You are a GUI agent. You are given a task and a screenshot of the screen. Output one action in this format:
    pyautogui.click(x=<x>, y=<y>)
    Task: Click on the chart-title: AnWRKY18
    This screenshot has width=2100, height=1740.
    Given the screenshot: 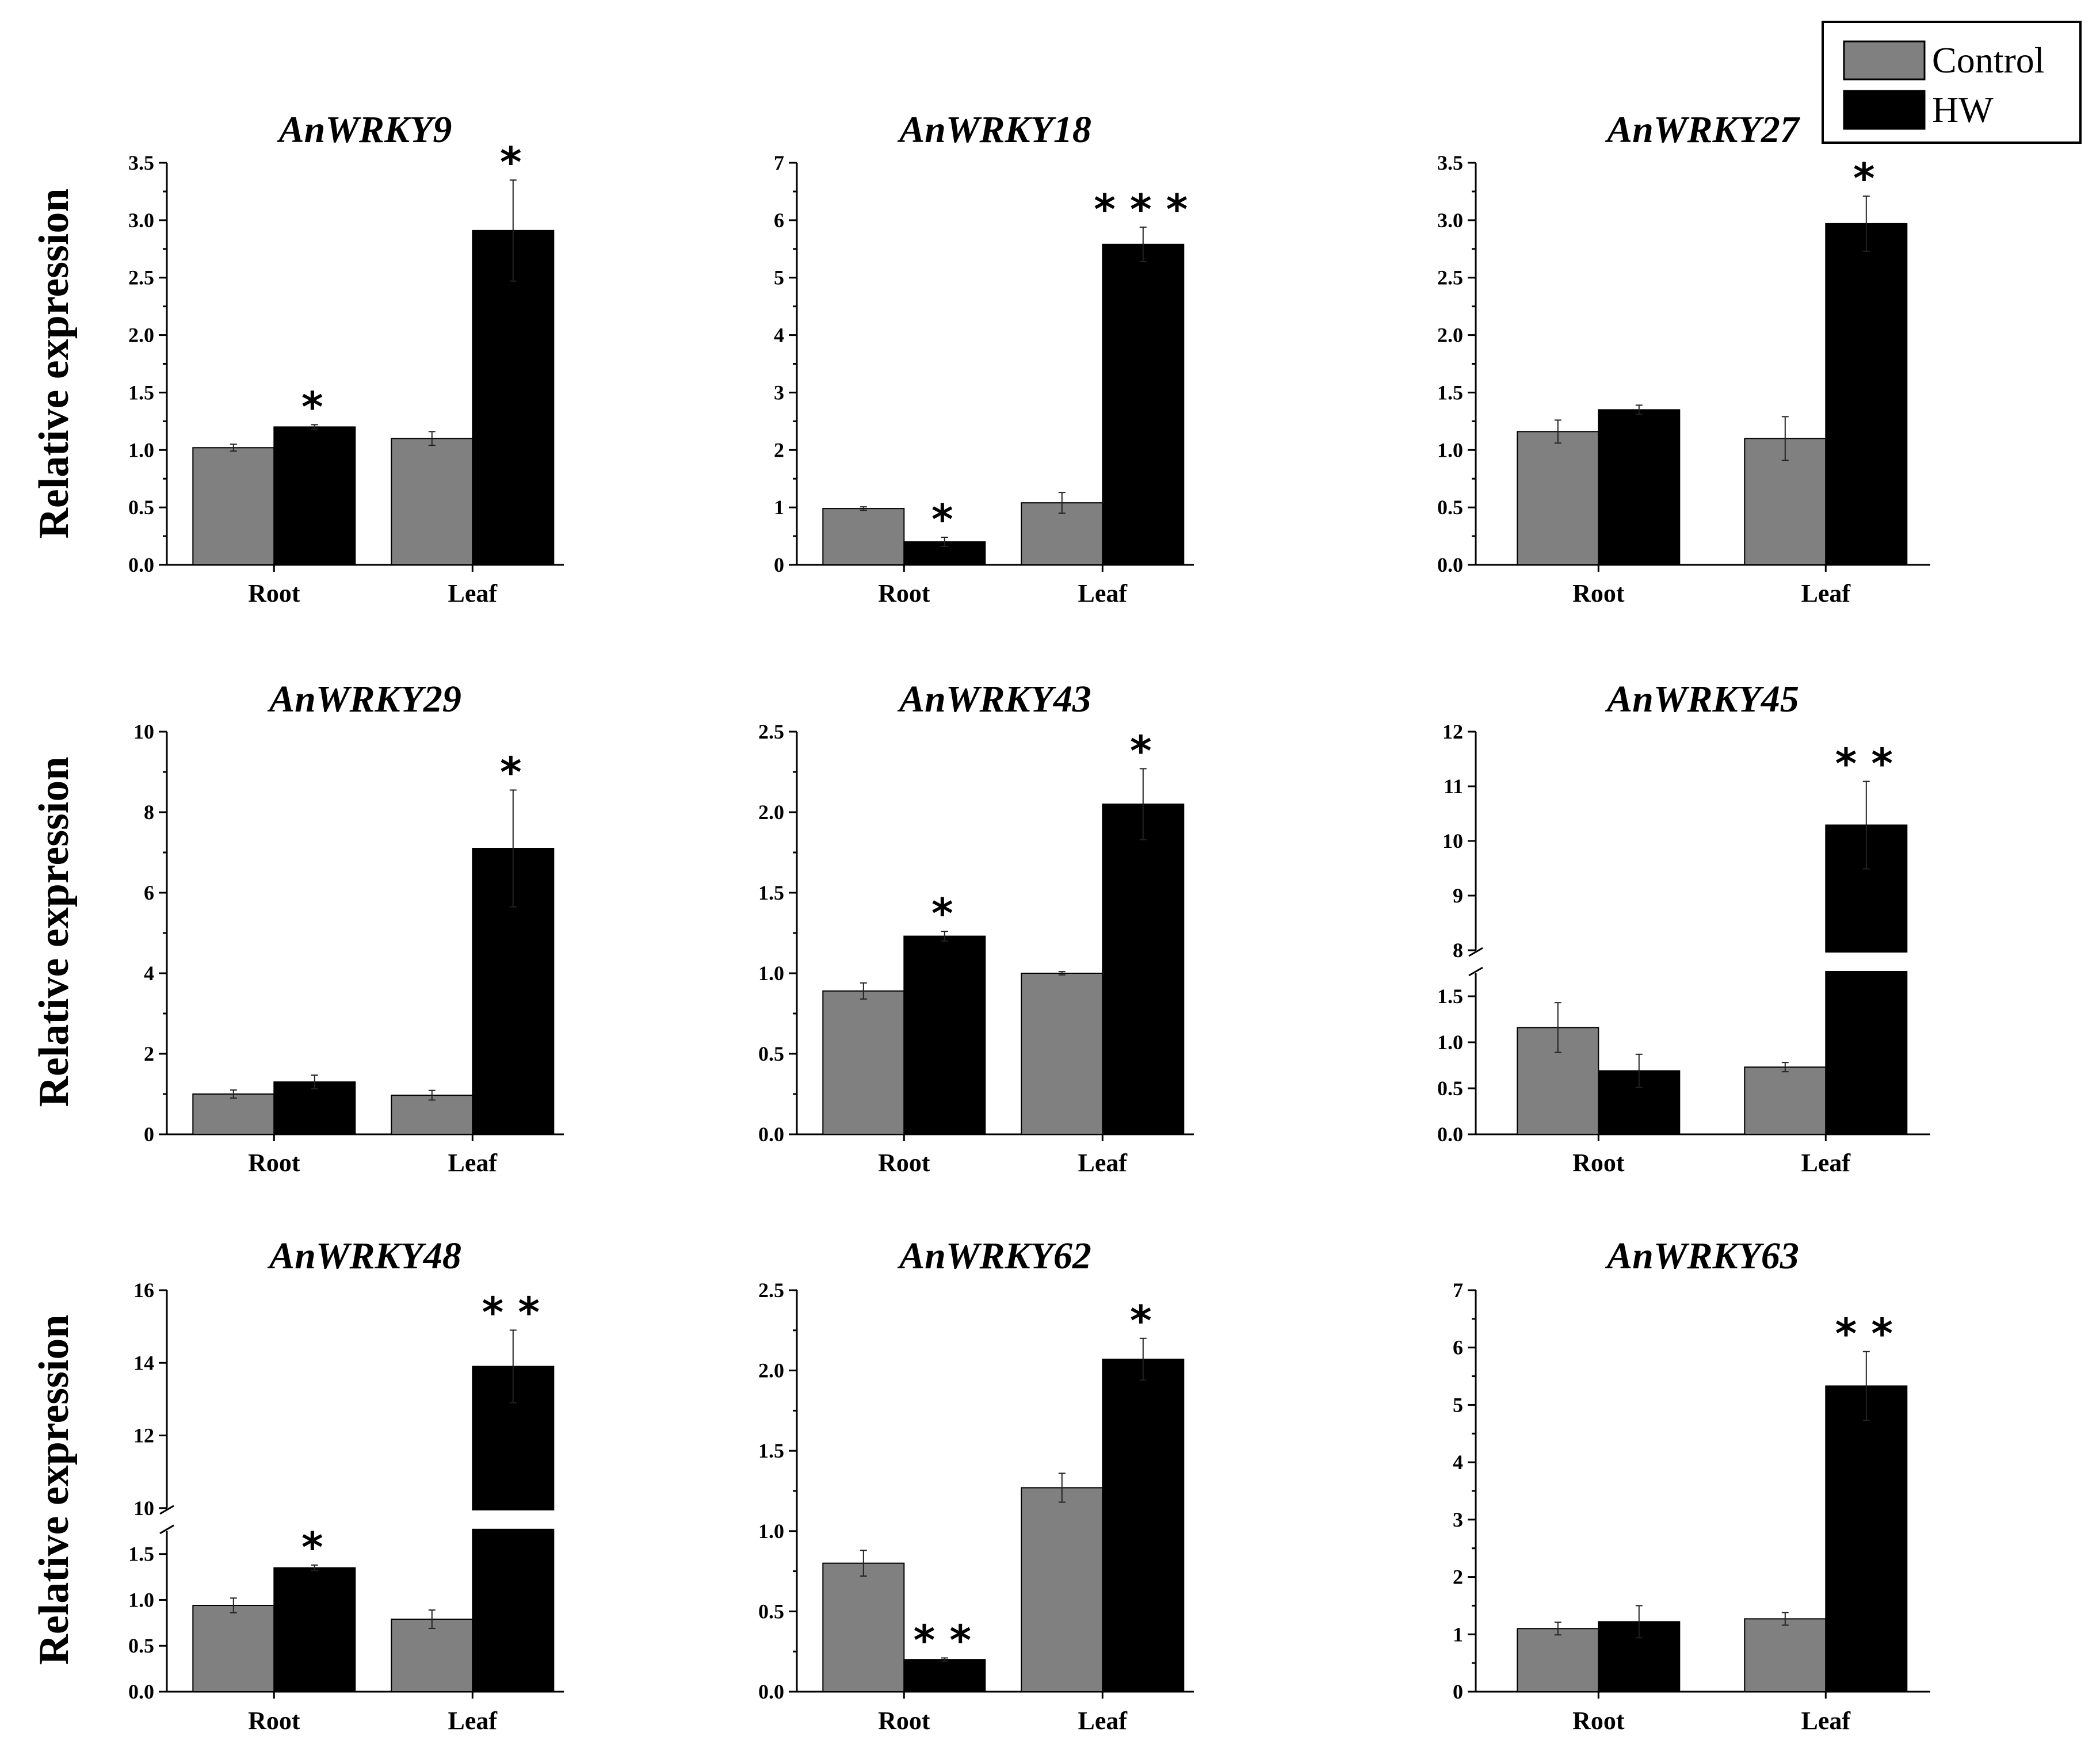 What is the action you would take?
    pyautogui.click(x=994, y=130)
    